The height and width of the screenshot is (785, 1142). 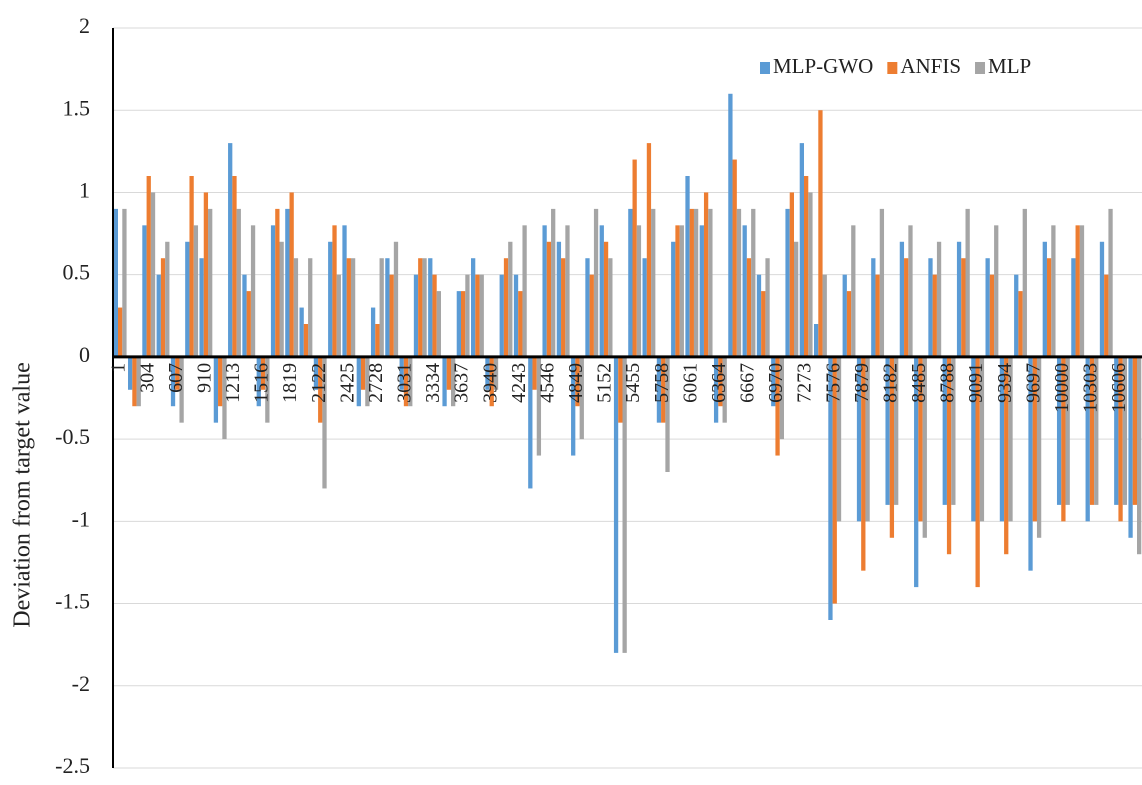 What do you see at coordinates (930, 66) in the screenshot?
I see `legend-label: ANFIS` at bounding box center [930, 66].